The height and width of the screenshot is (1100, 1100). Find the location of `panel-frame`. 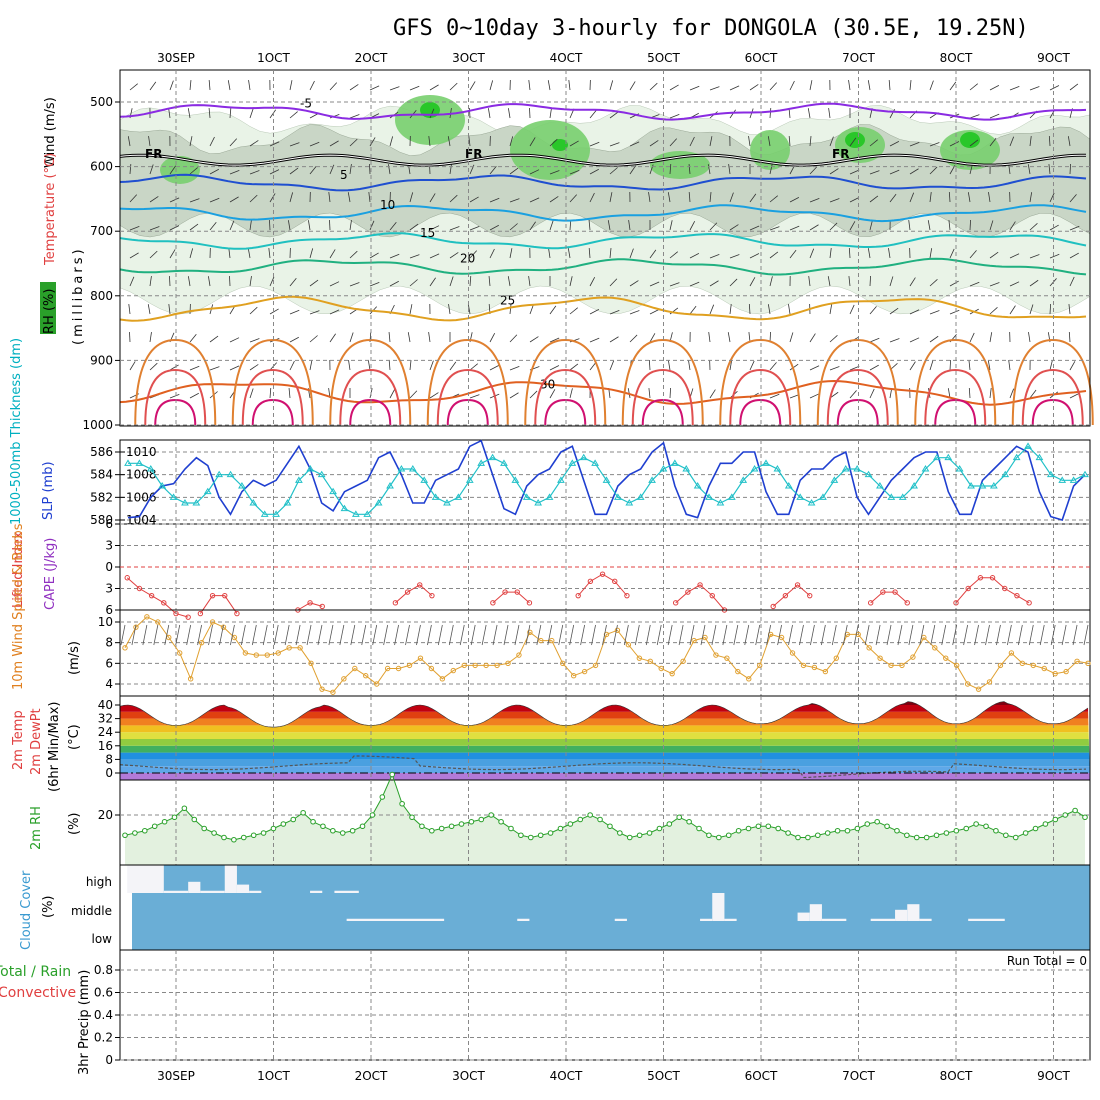

panel-frame is located at coordinates (605, 1005).